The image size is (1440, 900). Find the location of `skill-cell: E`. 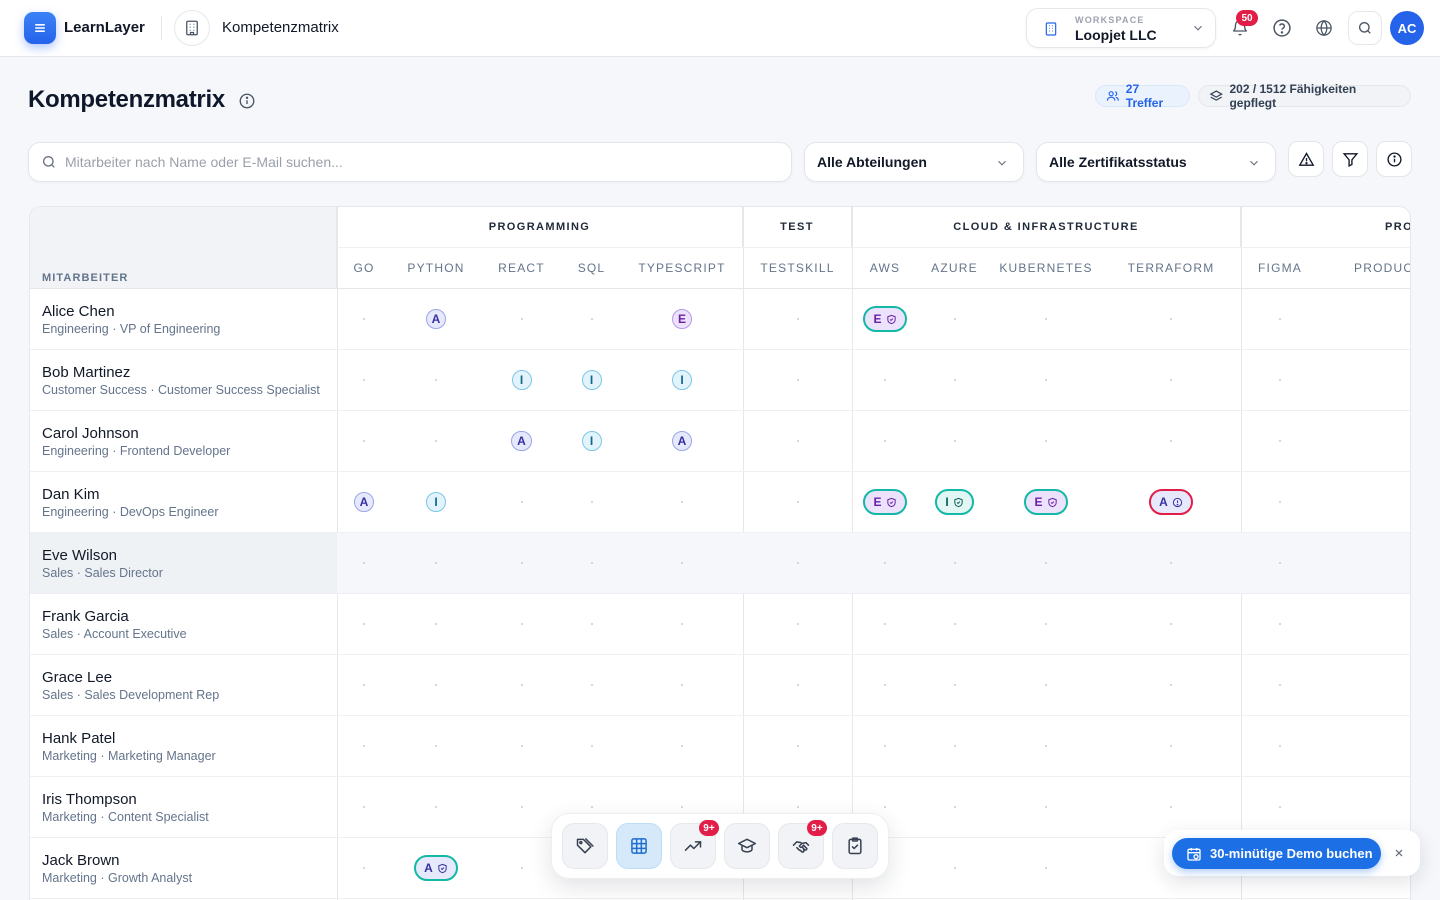

skill-cell: E is located at coordinates (885, 319).